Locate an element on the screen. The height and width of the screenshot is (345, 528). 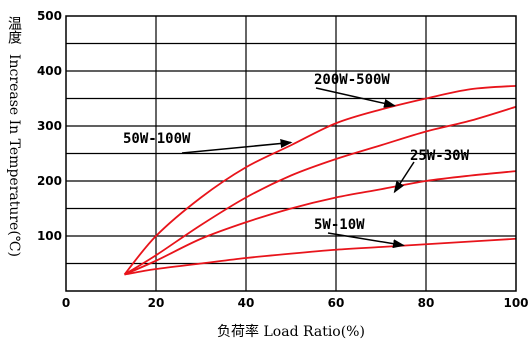
y-tick-label: 200 is located at coordinates (49, 181).